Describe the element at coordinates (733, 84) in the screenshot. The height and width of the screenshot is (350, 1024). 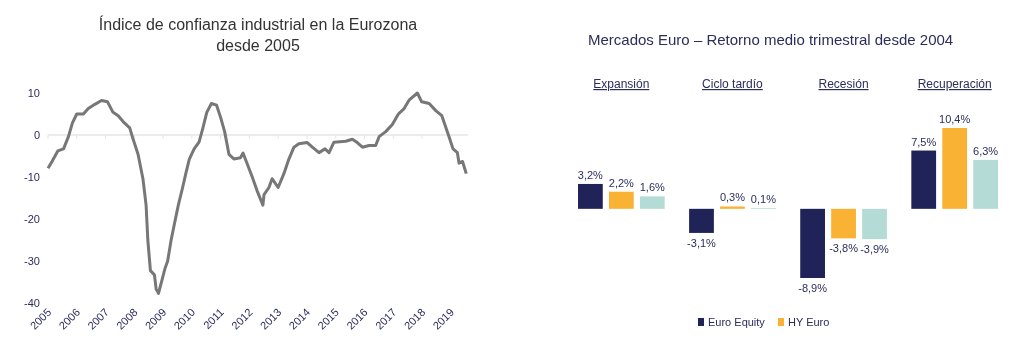
I see `x-tick-label: Ciclo tardío` at that location.